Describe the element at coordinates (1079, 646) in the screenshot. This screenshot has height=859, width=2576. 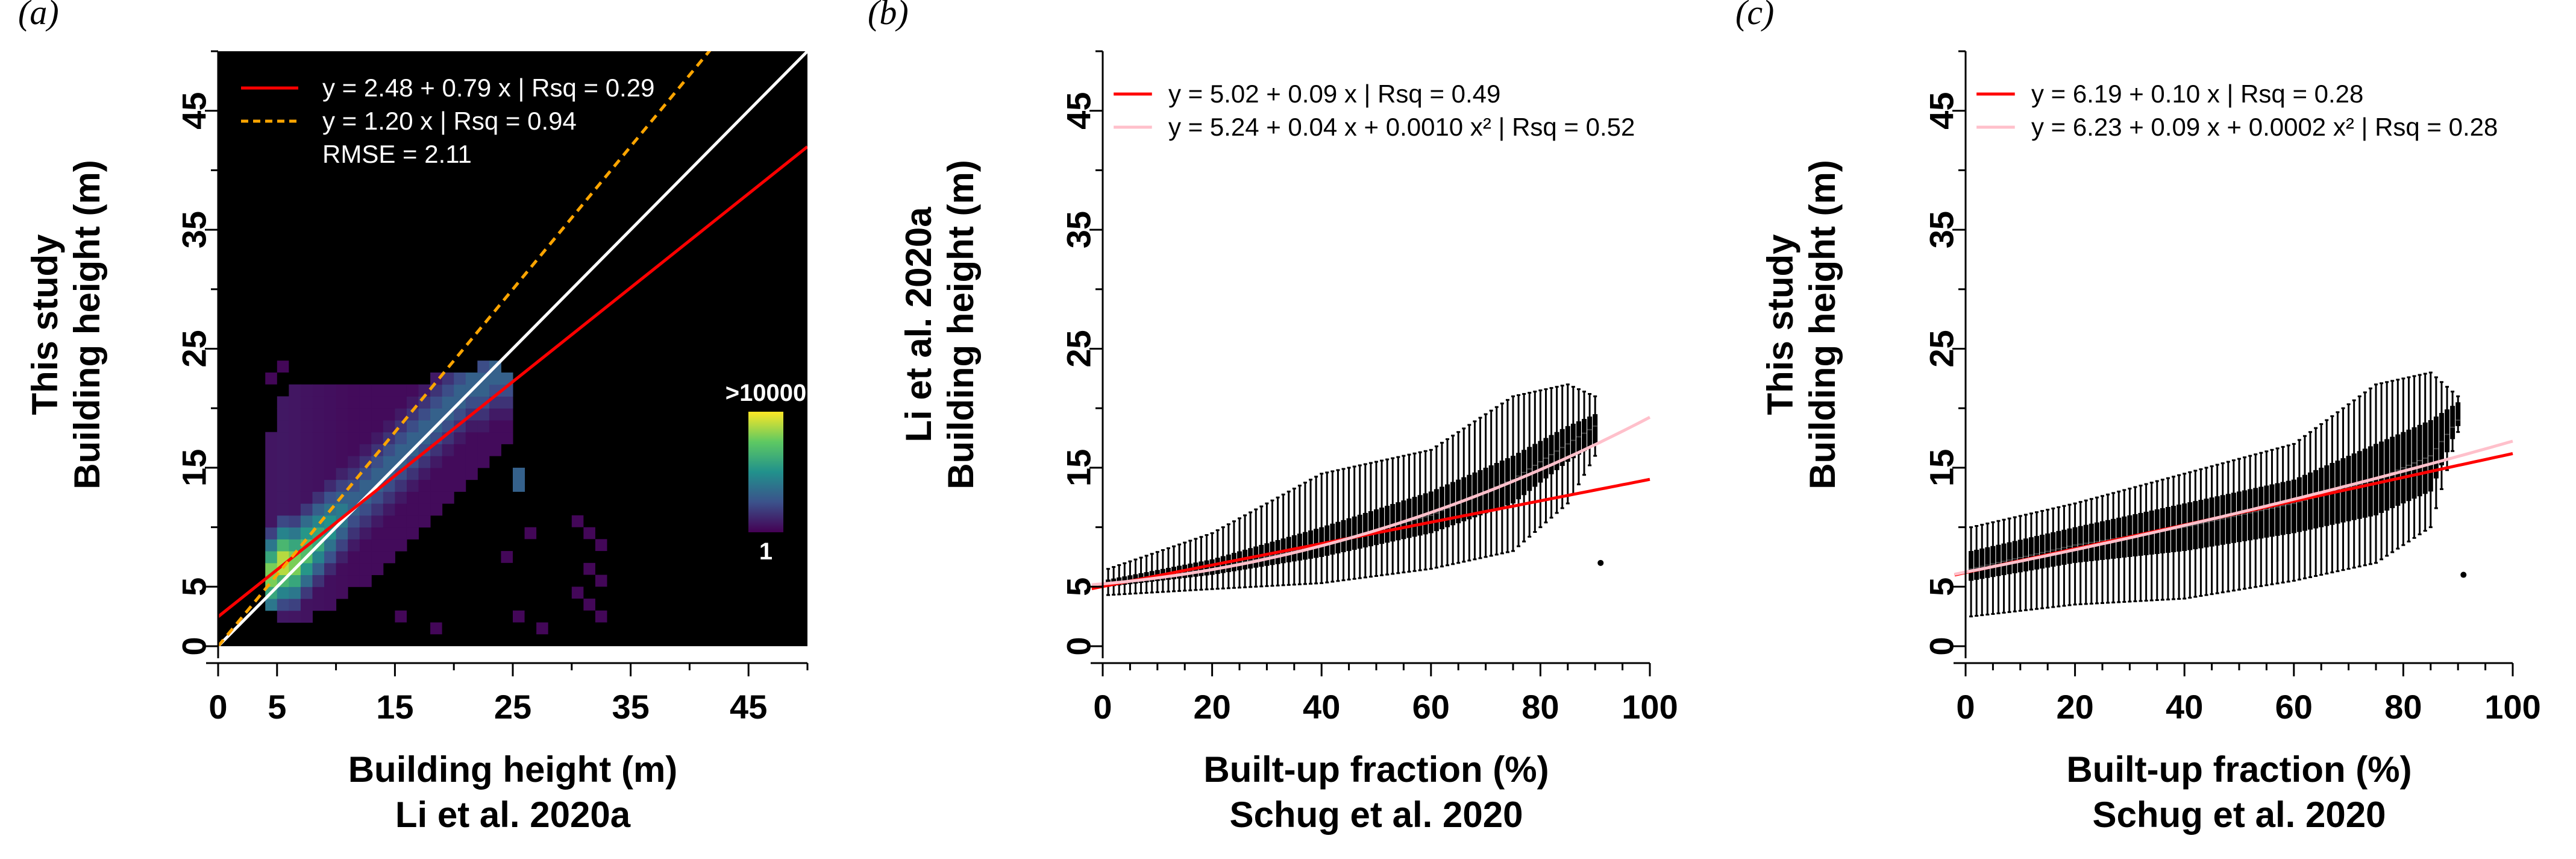
I see `y-tick-label: 0` at that location.